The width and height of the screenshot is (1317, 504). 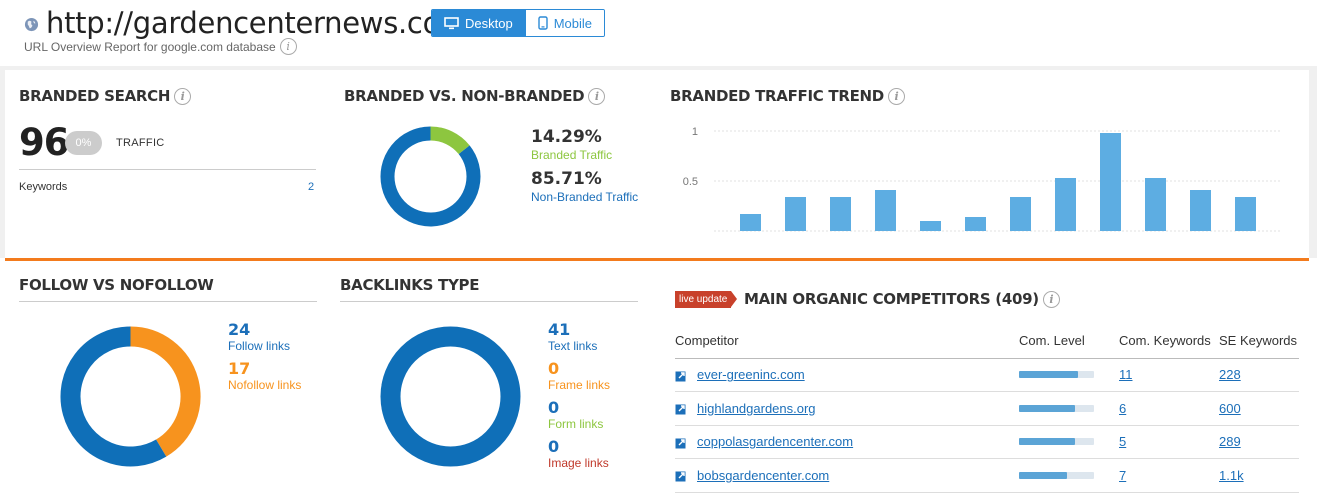 What do you see at coordinates (113, 396) in the screenshot?
I see `follow-slice` at bounding box center [113, 396].